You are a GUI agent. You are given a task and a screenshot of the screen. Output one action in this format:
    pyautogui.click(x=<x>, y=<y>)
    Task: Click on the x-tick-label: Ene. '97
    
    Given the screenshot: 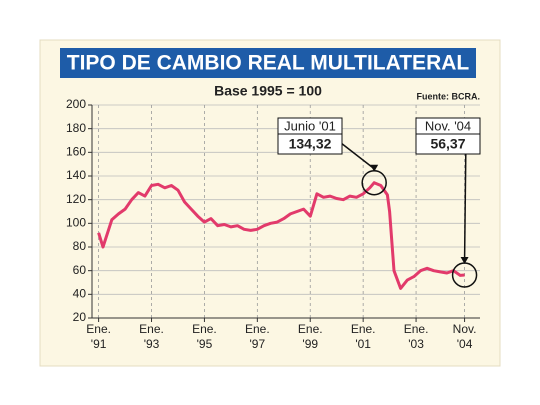 What is the action you would take?
    pyautogui.click(x=257, y=336)
    